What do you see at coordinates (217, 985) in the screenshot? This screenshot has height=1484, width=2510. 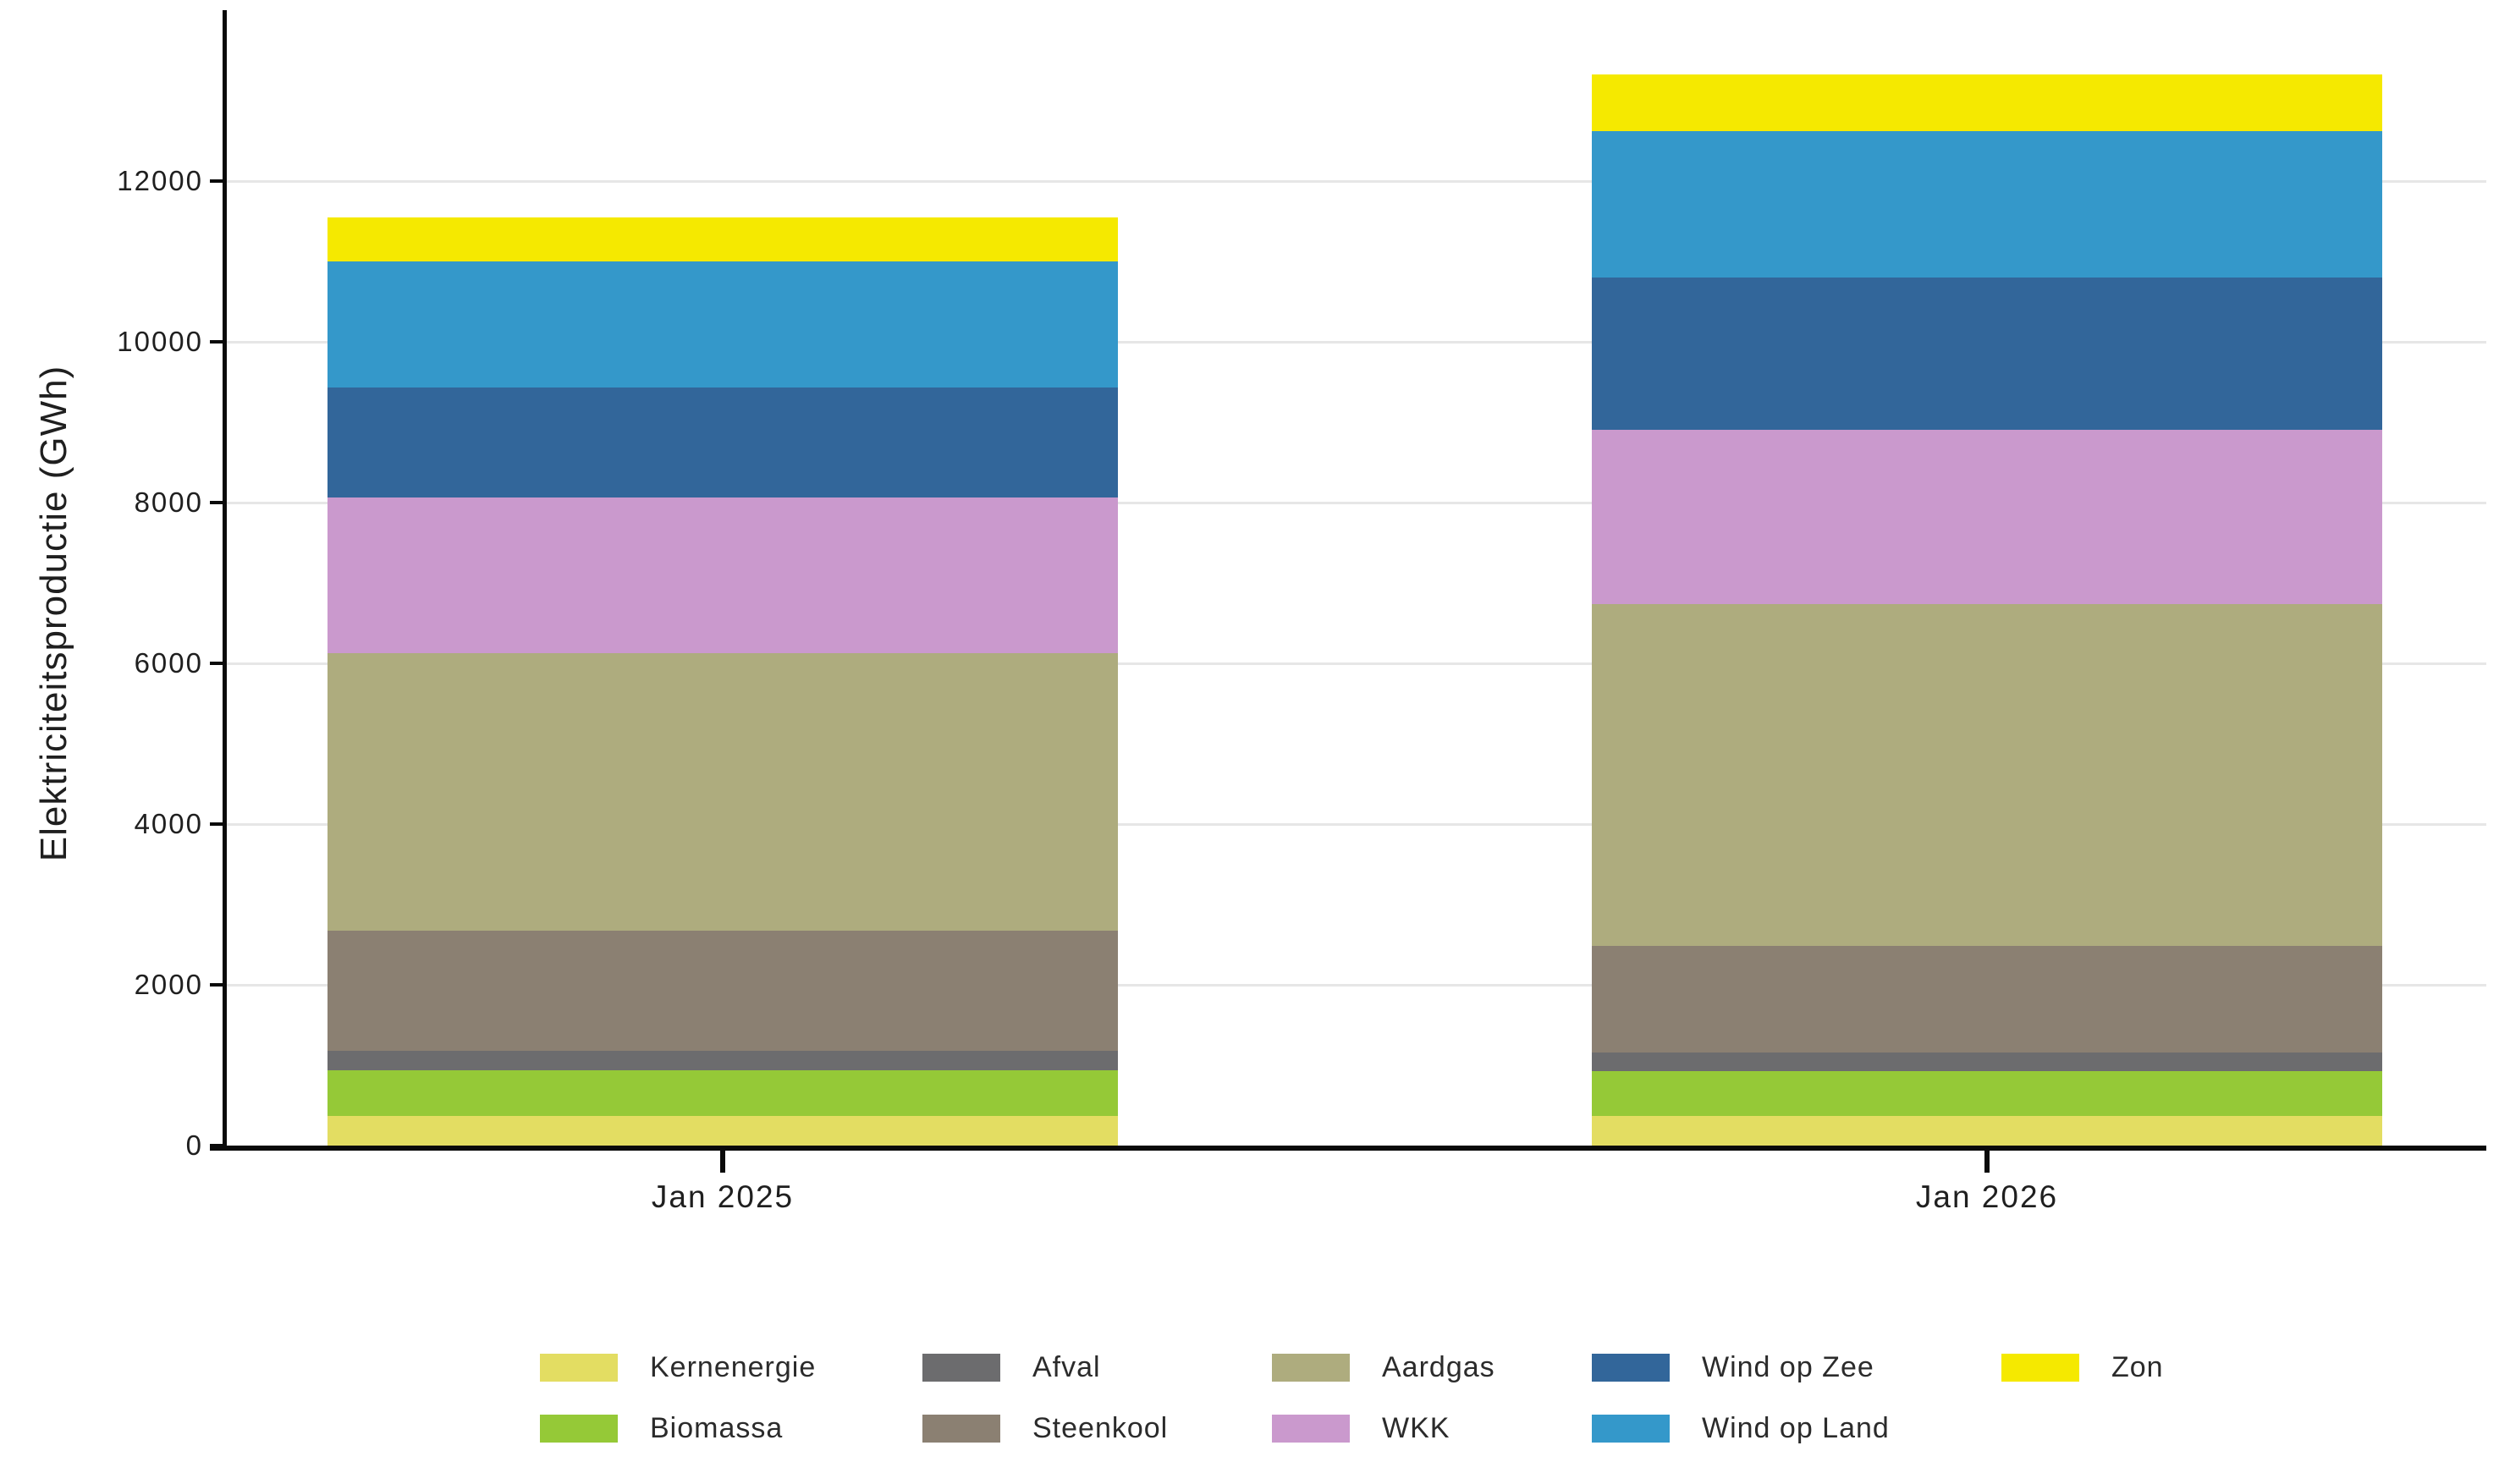 I see `y-axis-tick-2000` at bounding box center [217, 985].